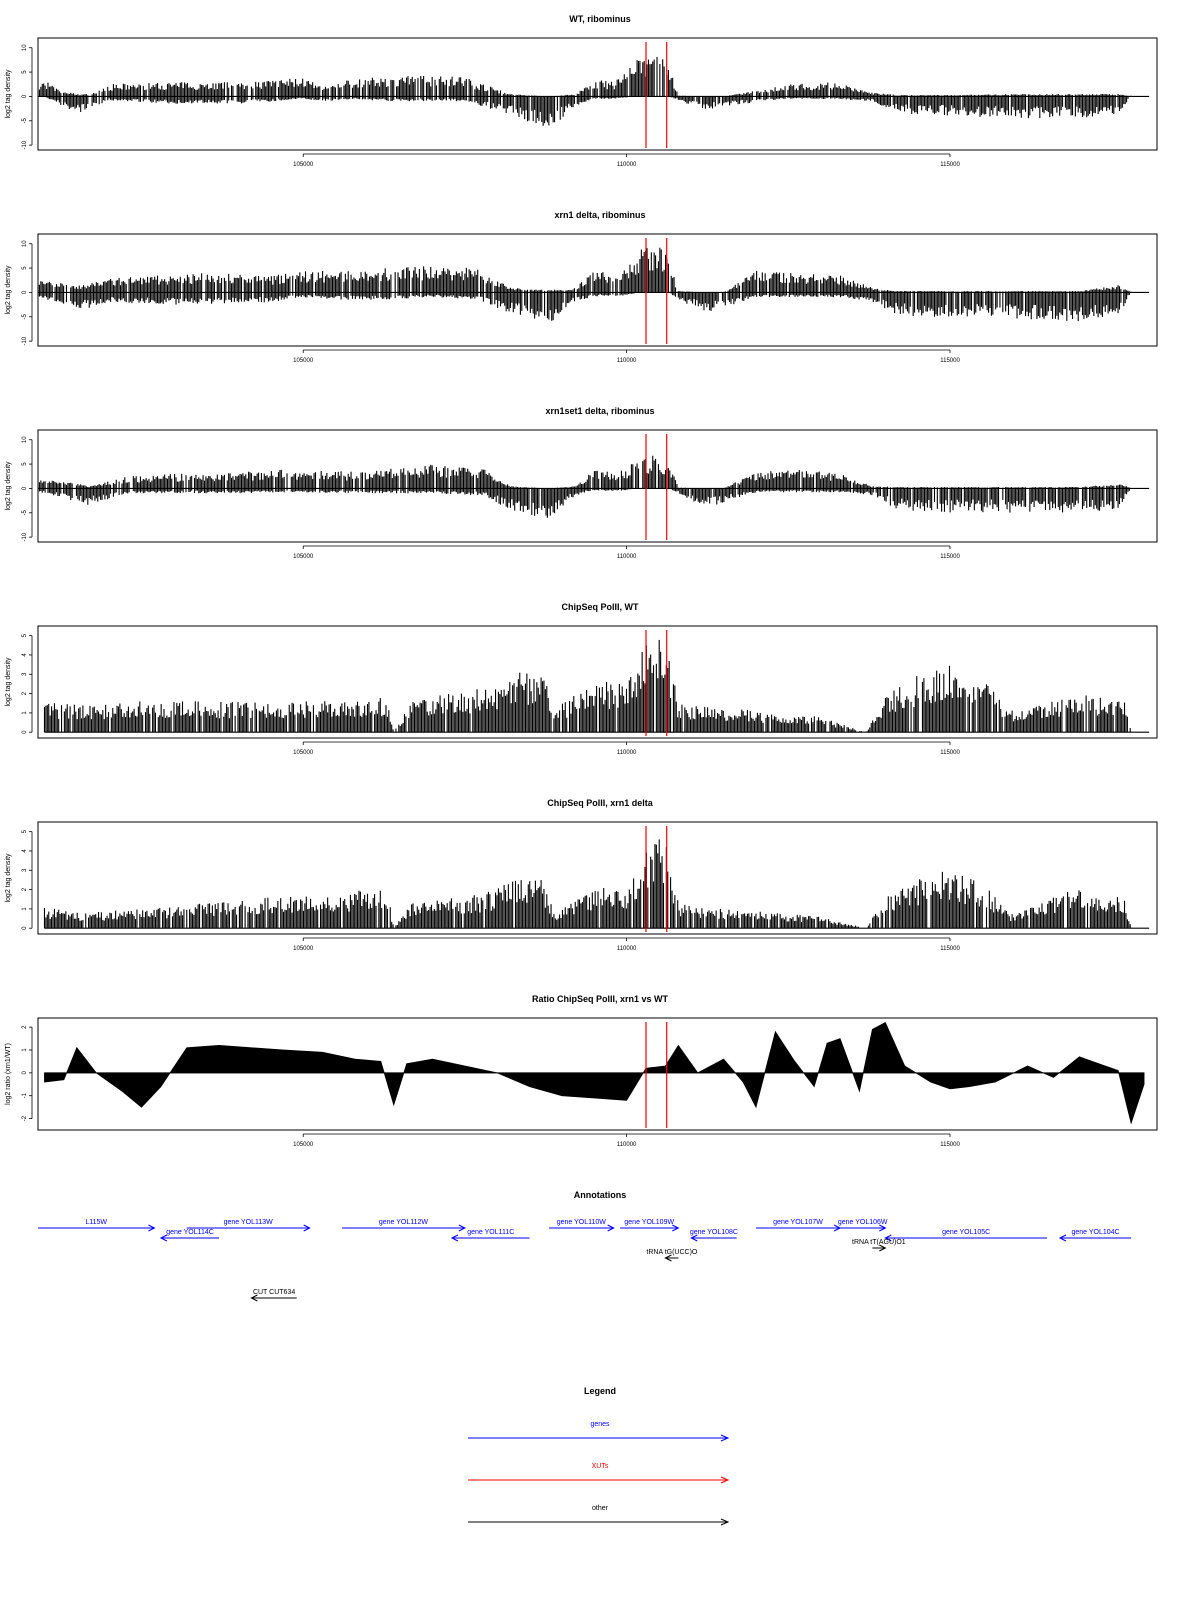 The width and height of the screenshot is (1200, 1600). Describe the element at coordinates (600, 803) in the screenshot. I see `panel-title: ChipSeq PolII, xrn1 delta` at that location.